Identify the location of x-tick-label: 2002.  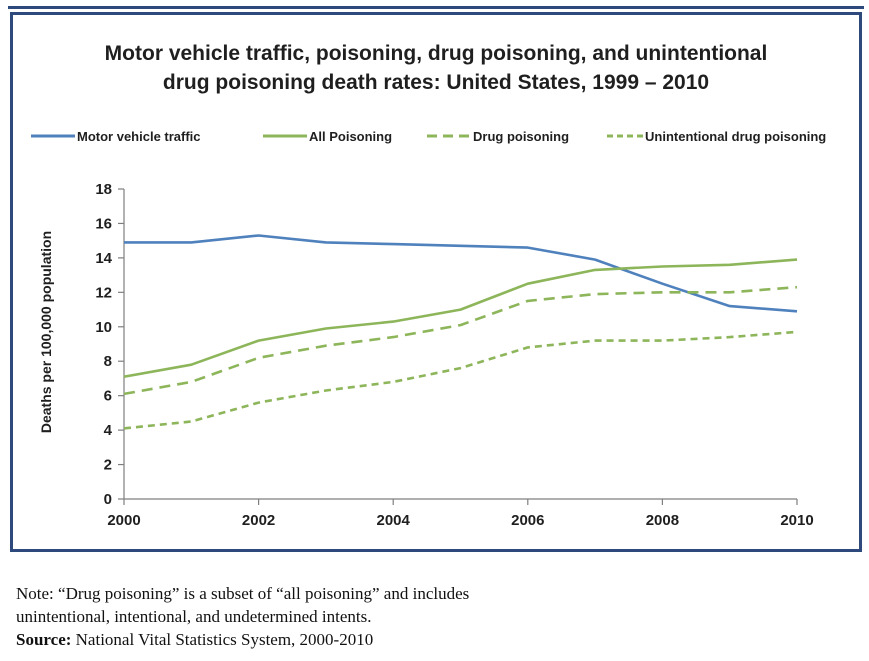
(258, 520).